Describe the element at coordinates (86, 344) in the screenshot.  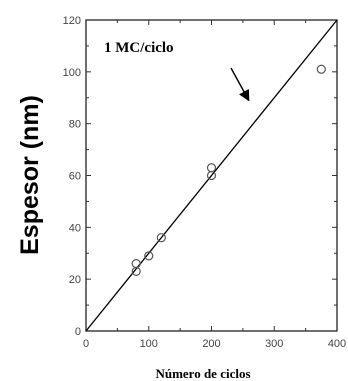
I see `x-tick-label: 0` at that location.